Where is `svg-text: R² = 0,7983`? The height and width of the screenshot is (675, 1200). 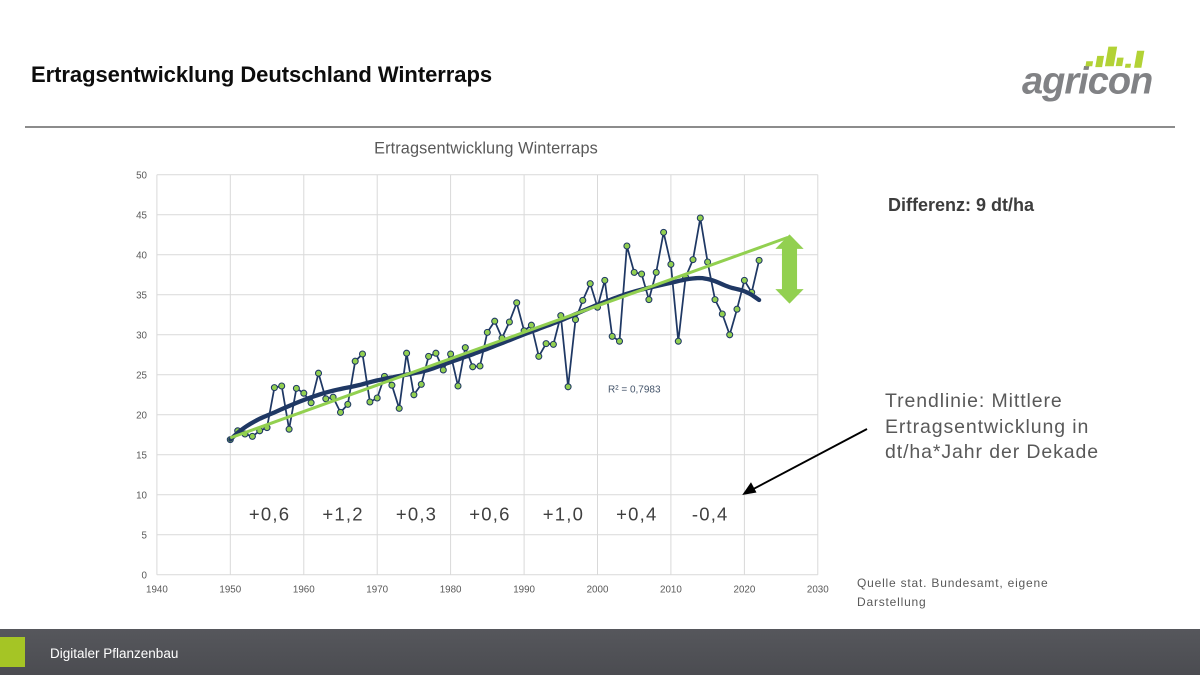
svg-text: R² = 0,7983 is located at coordinates (634, 390).